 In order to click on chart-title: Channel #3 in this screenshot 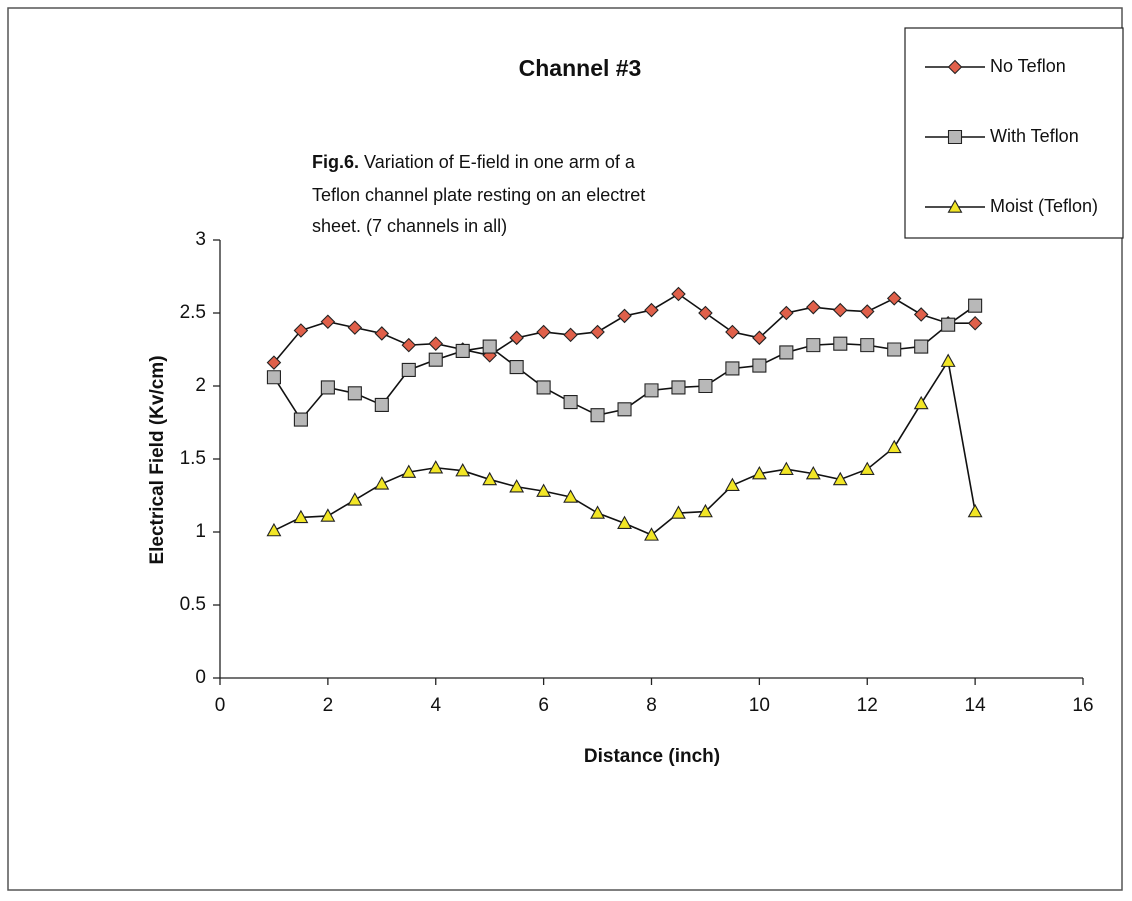, I will do `click(580, 68)`.